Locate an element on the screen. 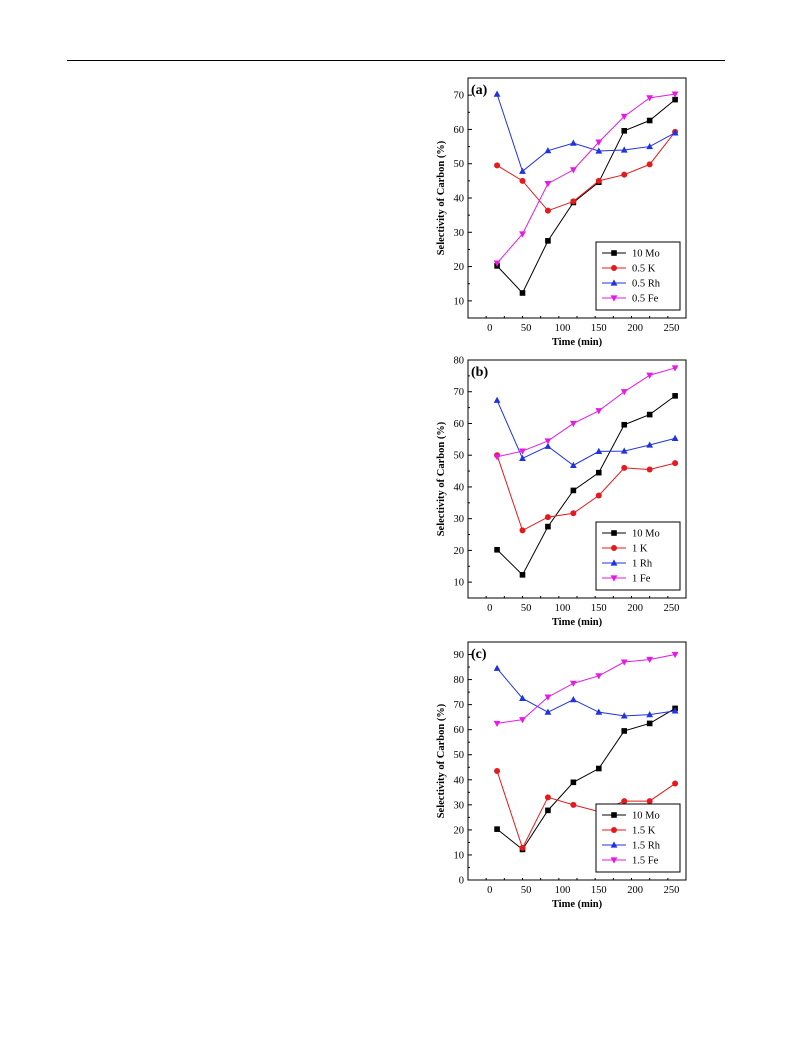 The image size is (793, 1053). series-1-fe is located at coordinates (586, 413).